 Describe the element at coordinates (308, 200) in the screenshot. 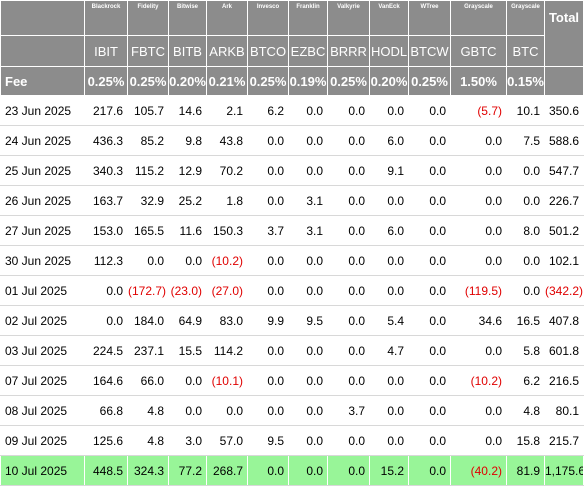

I see `flow-cell-ezbc: 3.1` at that location.